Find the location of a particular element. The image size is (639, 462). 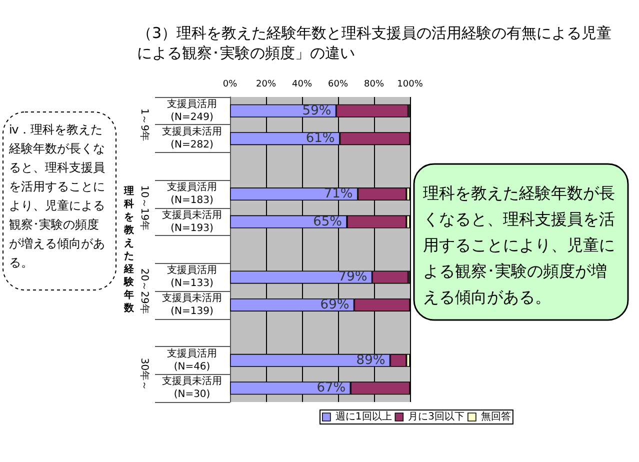

data-label: 61% is located at coordinates (320, 138).